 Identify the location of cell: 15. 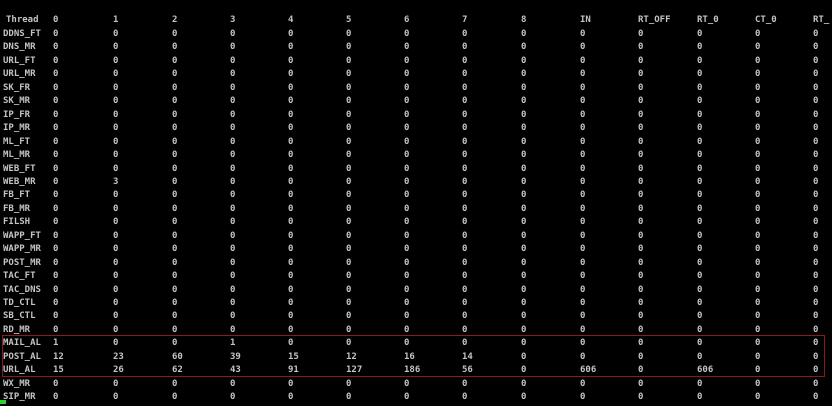
(58, 370).